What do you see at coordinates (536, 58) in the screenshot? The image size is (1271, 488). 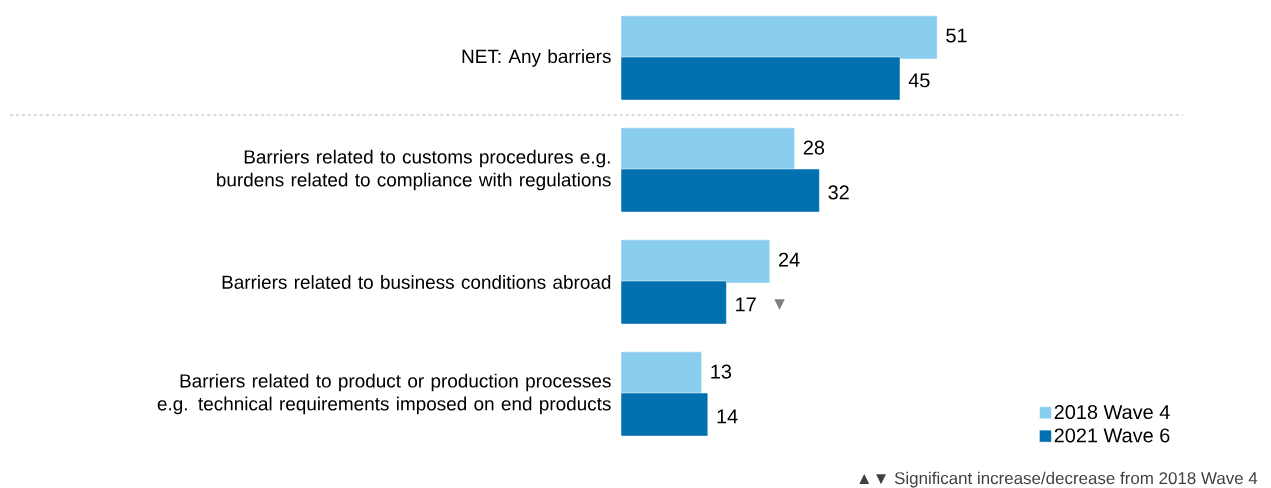 I see `y-tick-label: NET: Any barriers` at bounding box center [536, 58].